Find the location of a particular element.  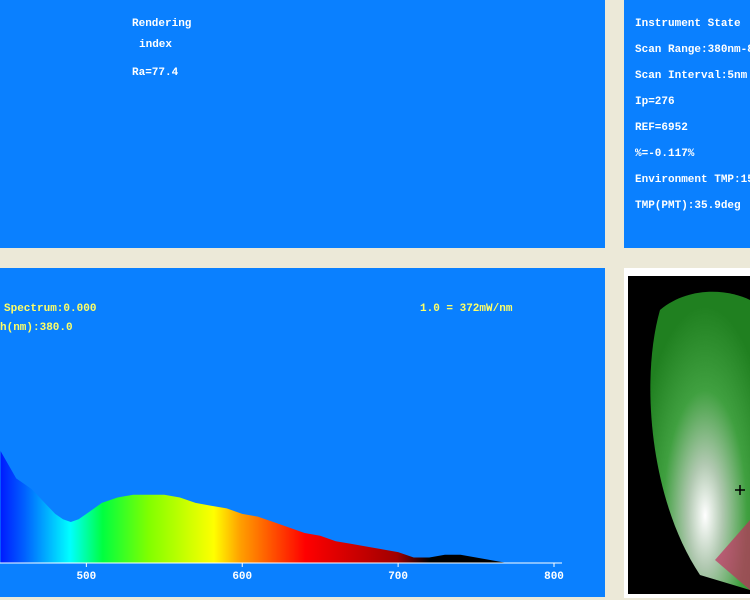

scale-label: 1.0 = 372mW/nm is located at coordinates (466, 309).